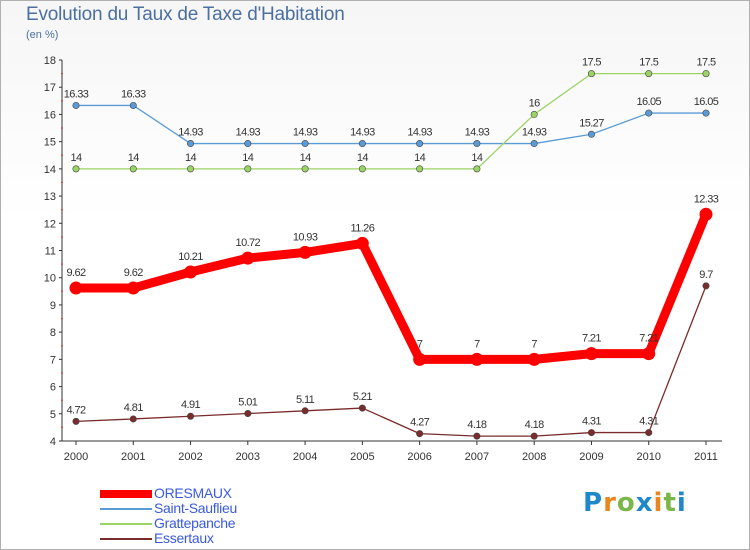  I want to click on x-tick-label: 2000, so click(76, 457).